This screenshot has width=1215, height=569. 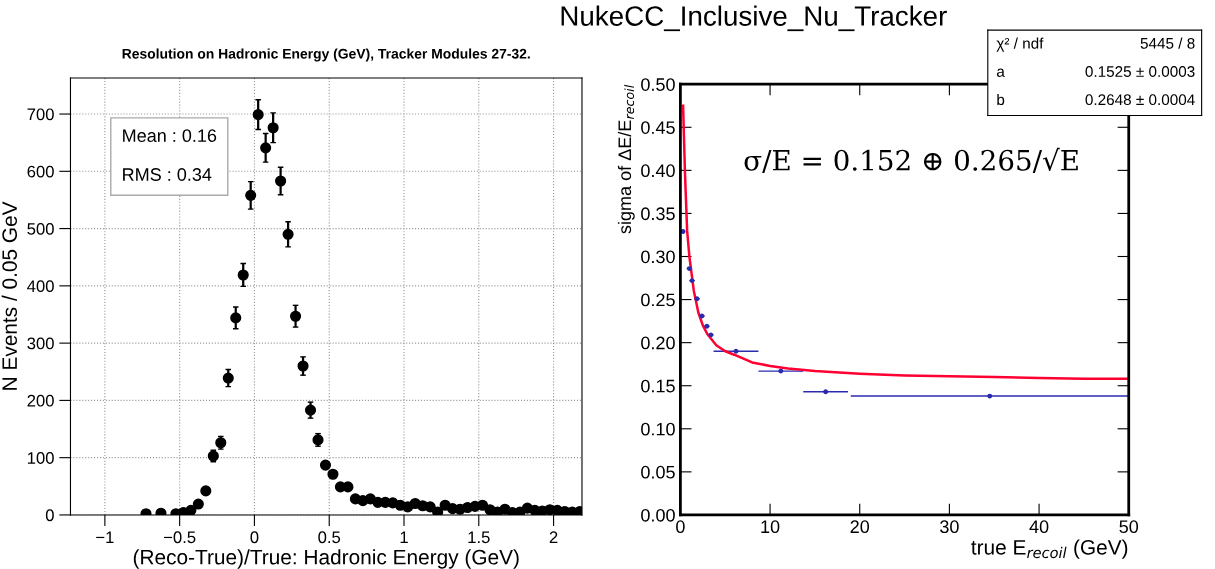 I want to click on x-tick-label: −1, so click(x=105, y=537).